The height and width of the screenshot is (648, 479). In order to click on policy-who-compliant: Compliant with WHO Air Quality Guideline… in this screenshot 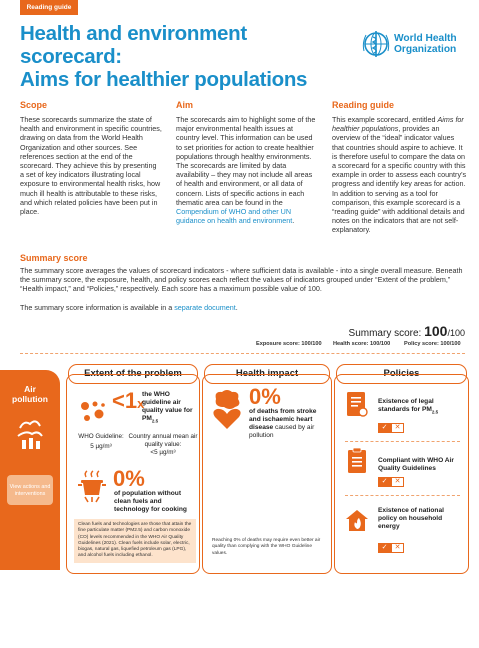, I will do `click(416, 464)`.